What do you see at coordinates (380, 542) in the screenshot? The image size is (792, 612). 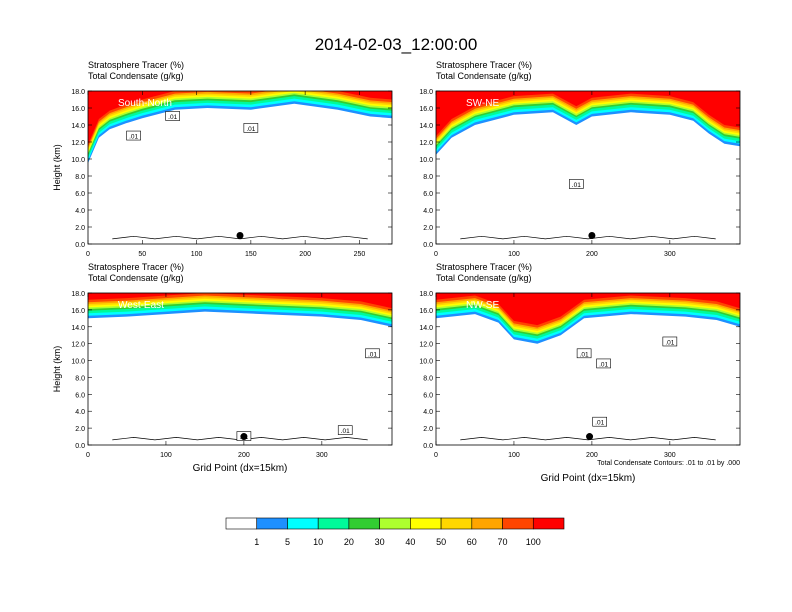 I see `colorbar-label-4: 30` at bounding box center [380, 542].